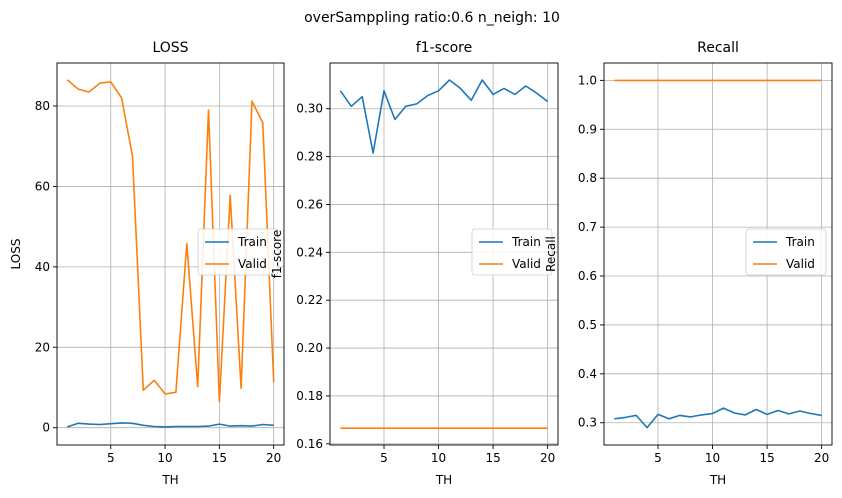  Describe the element at coordinates (46, 428) in the screenshot. I see `y-tick-label: 0` at that location.